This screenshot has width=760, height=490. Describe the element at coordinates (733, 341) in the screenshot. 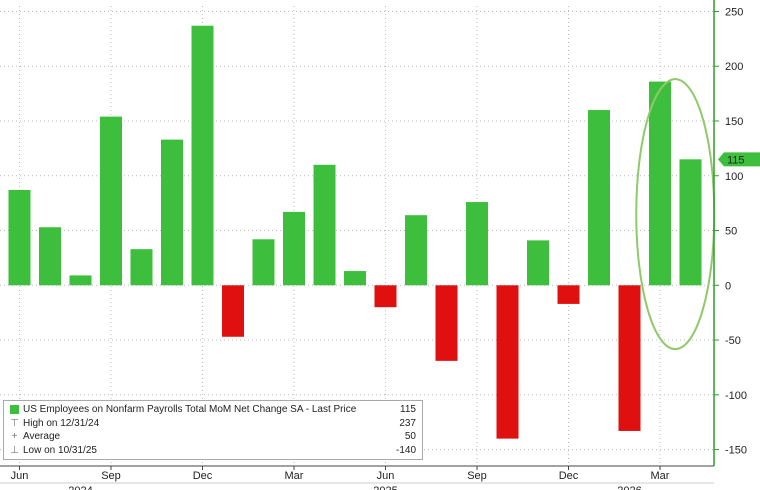

I see `y-tick-label: -50` at that location.